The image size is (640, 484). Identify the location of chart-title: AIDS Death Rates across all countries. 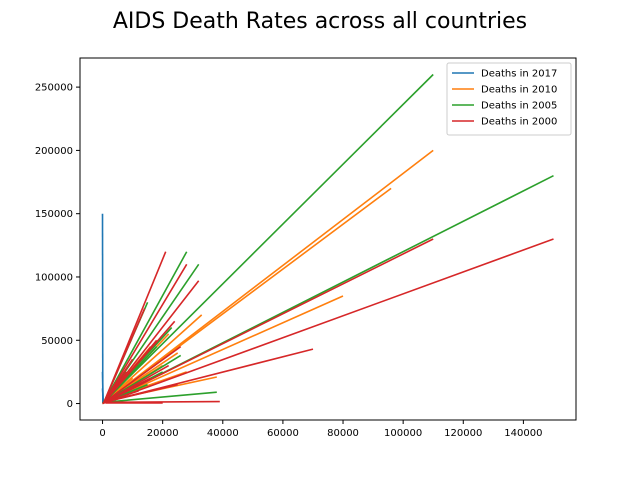
(320, 21).